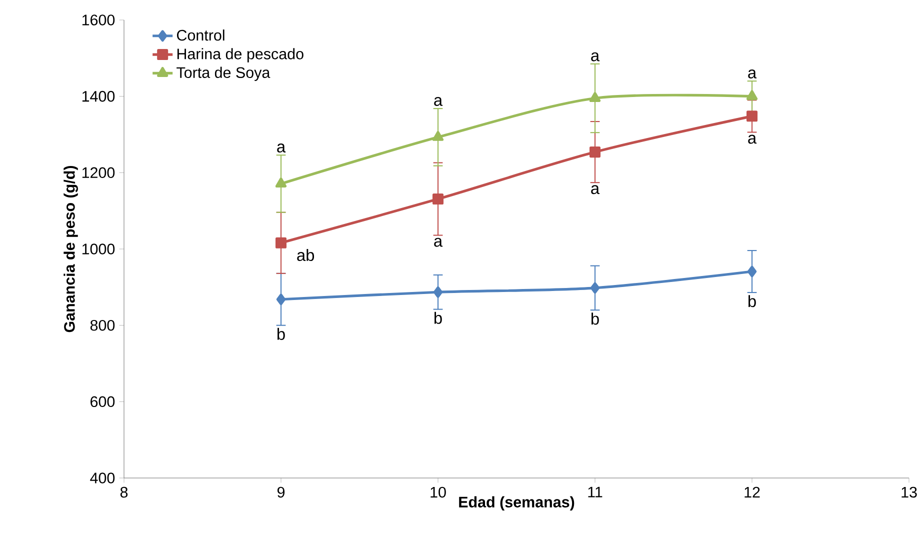  What do you see at coordinates (305, 255) in the screenshot?
I see `data-label: ab` at bounding box center [305, 255].